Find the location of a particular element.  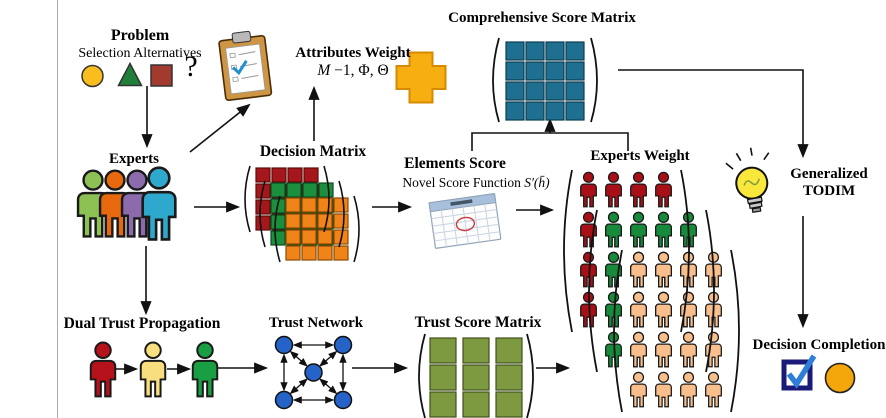

experts-people-icons is located at coordinates (126, 203).